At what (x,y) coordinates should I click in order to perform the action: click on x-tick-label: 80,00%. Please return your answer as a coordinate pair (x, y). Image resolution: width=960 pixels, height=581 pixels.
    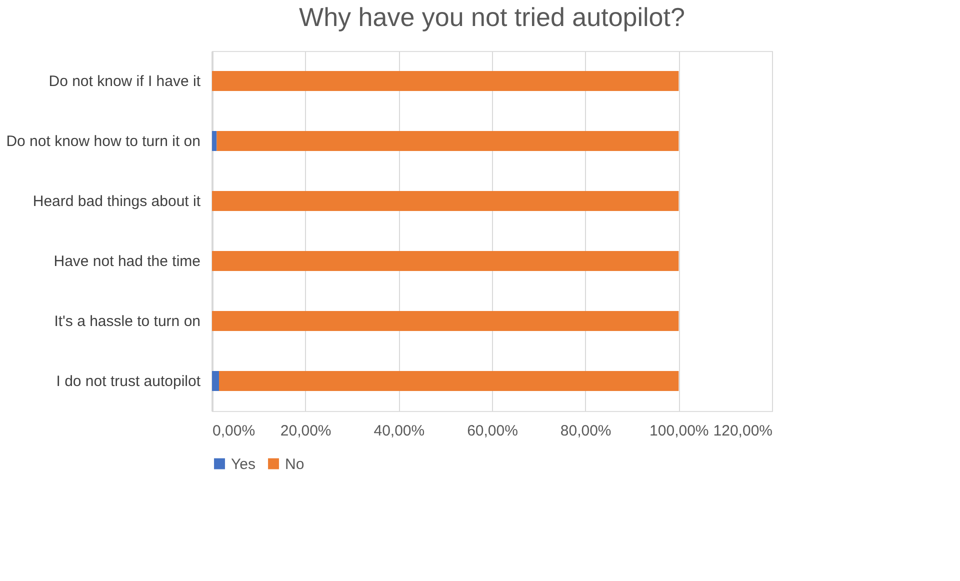
    Looking at the image, I should click on (586, 431).